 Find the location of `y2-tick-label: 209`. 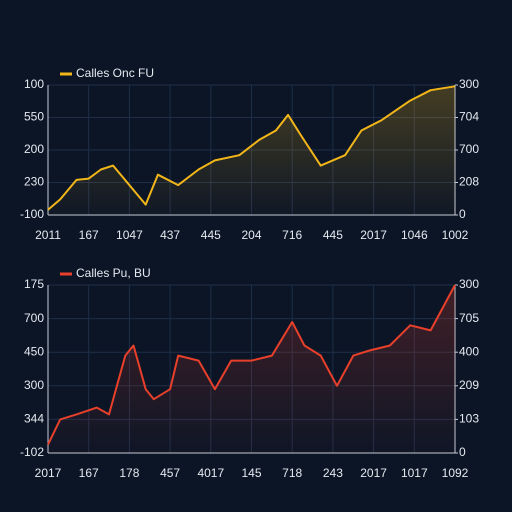

y2-tick-label: 209 is located at coordinates (469, 385).